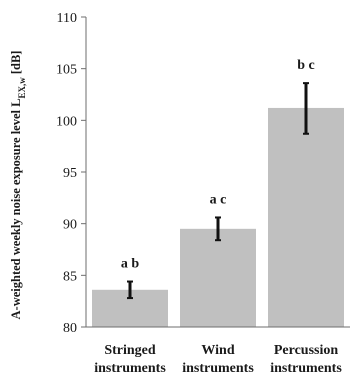 This screenshot has width=351, height=376. What do you see at coordinates (22, 88) in the screenshot?
I see `y-axis-title-subscript: EX,w` at bounding box center [22, 88].